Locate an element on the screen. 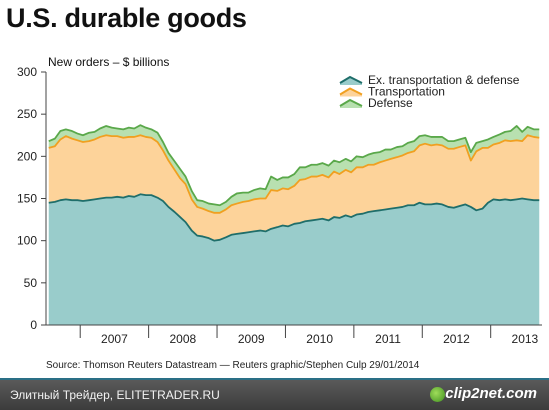 This screenshot has width=549, height=410. footer-text: Элитный Трейдер, ELITETRADER.RU is located at coordinates (115, 395).